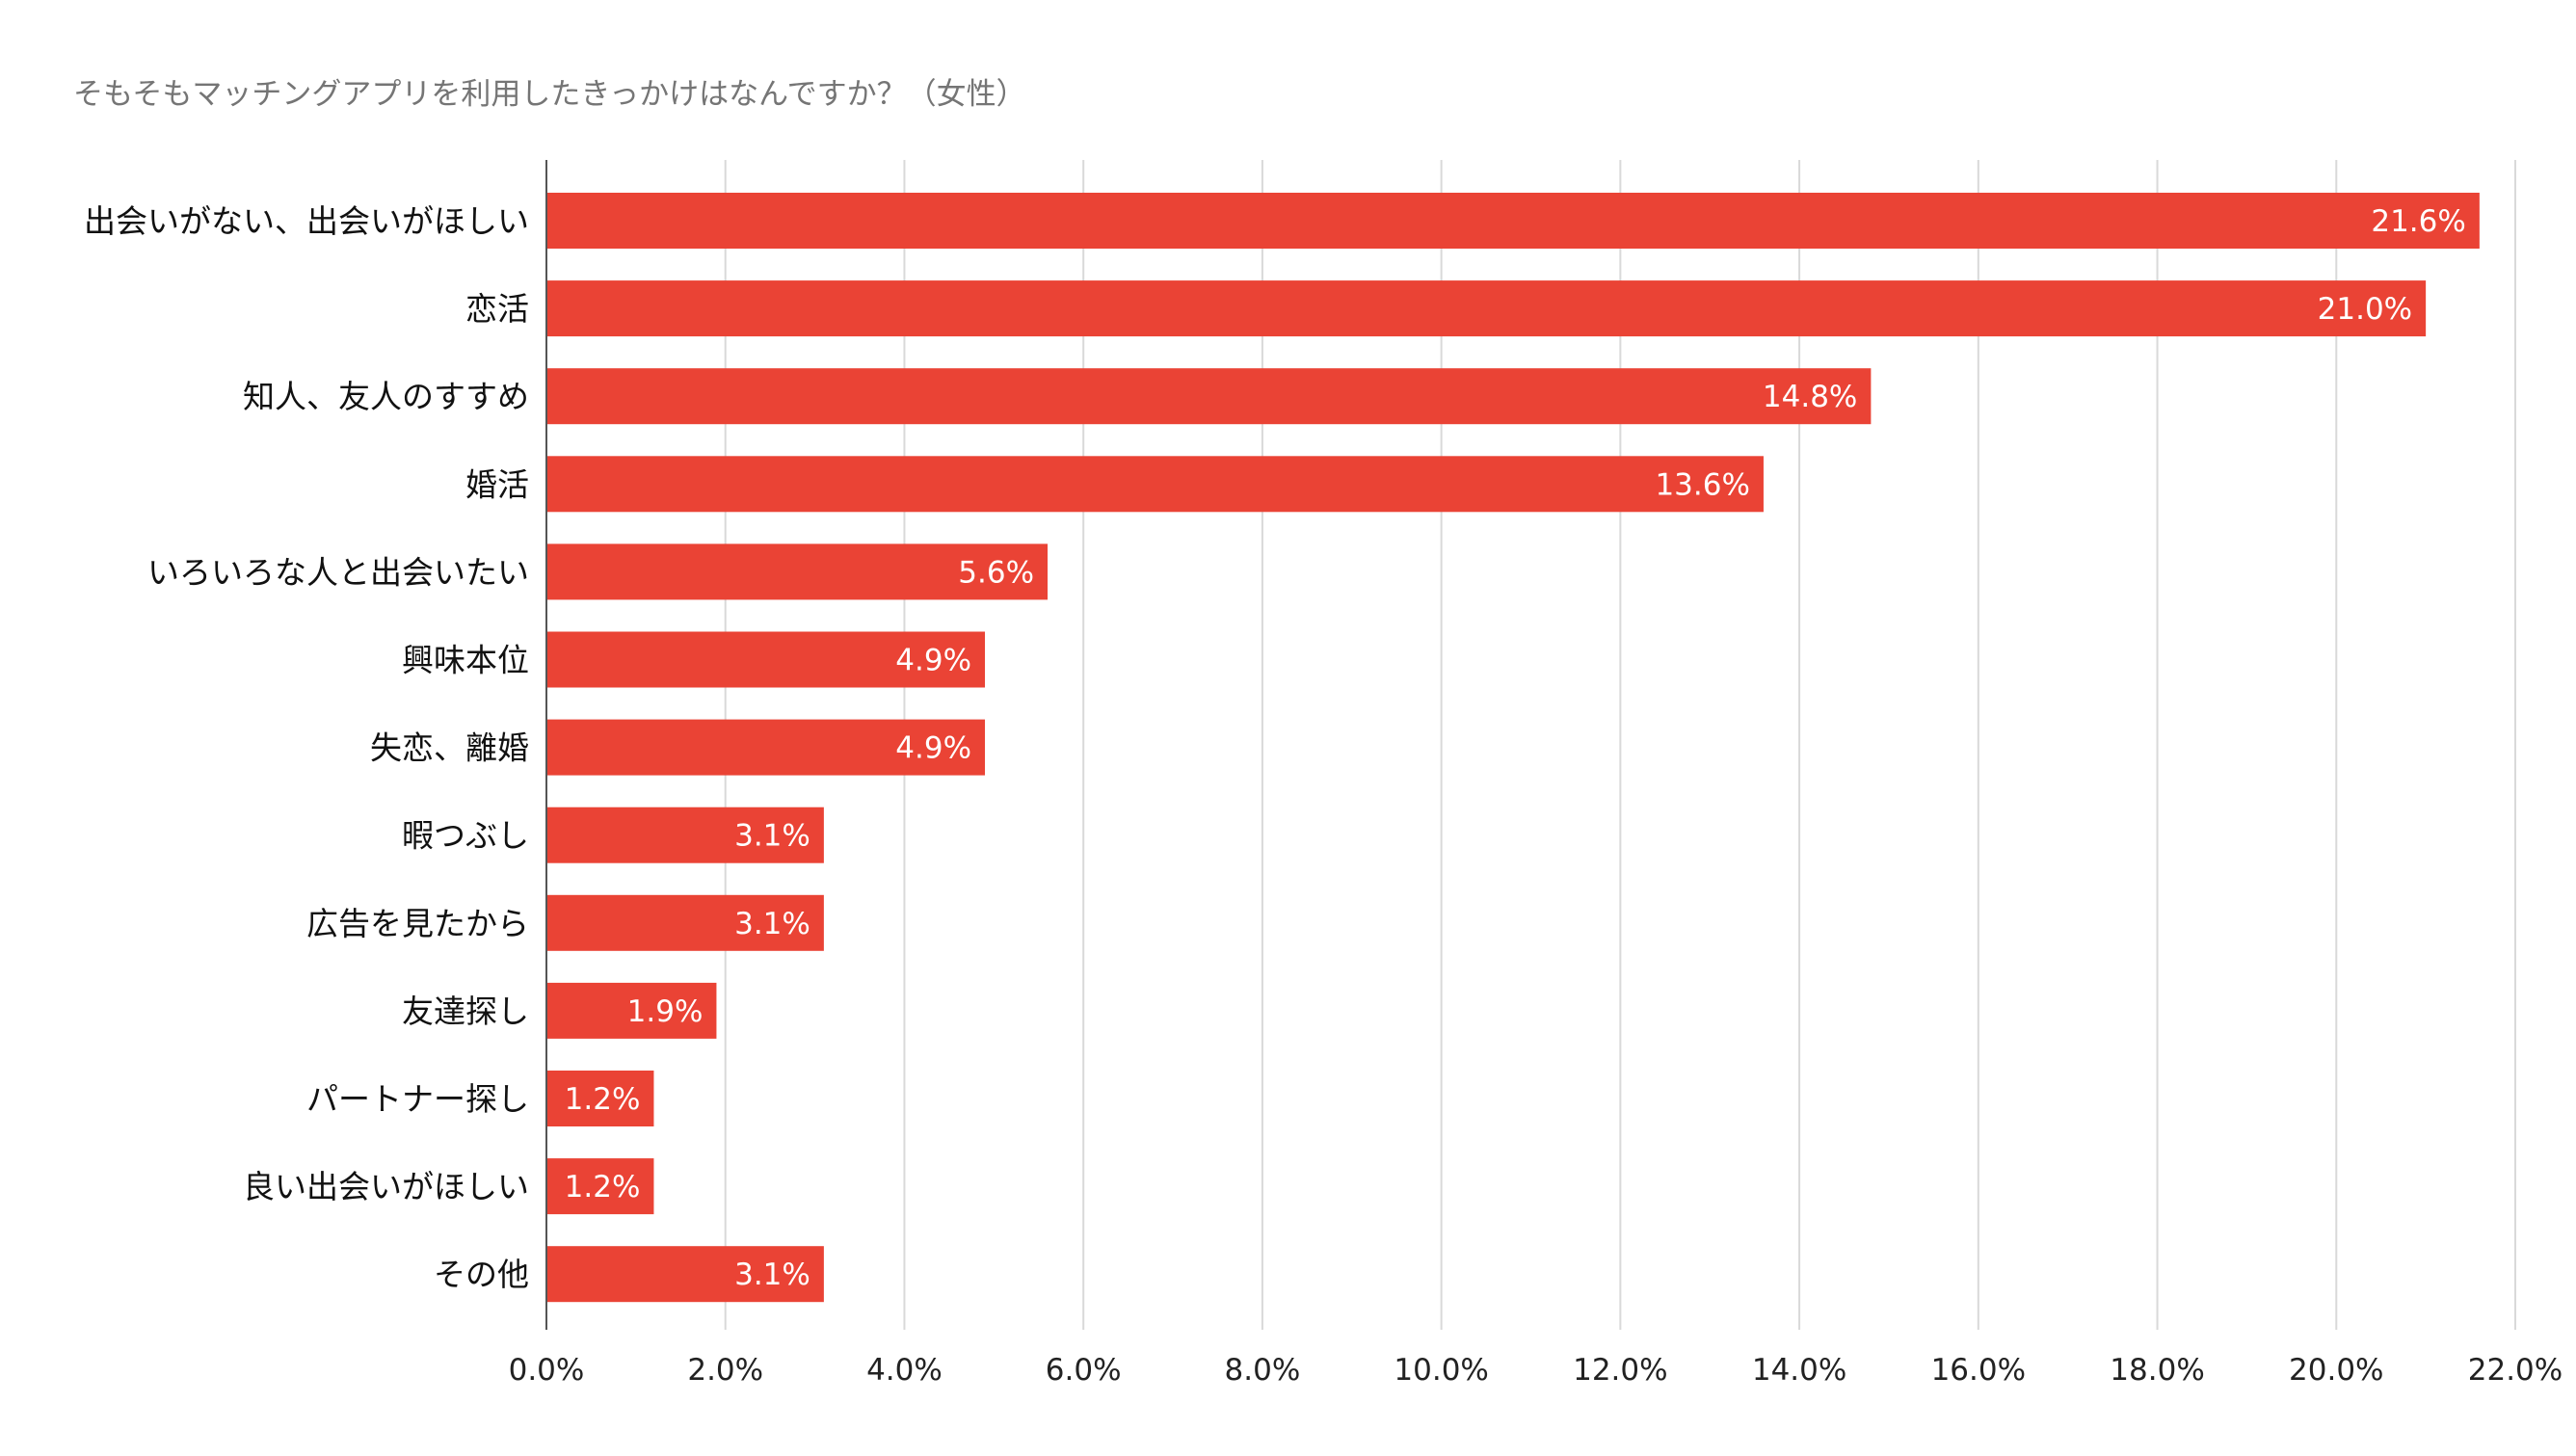 This screenshot has height=1456, width=2576. Describe the element at coordinates (1441, 1371) in the screenshot. I see `x-tick-label: 10.0%` at that location.